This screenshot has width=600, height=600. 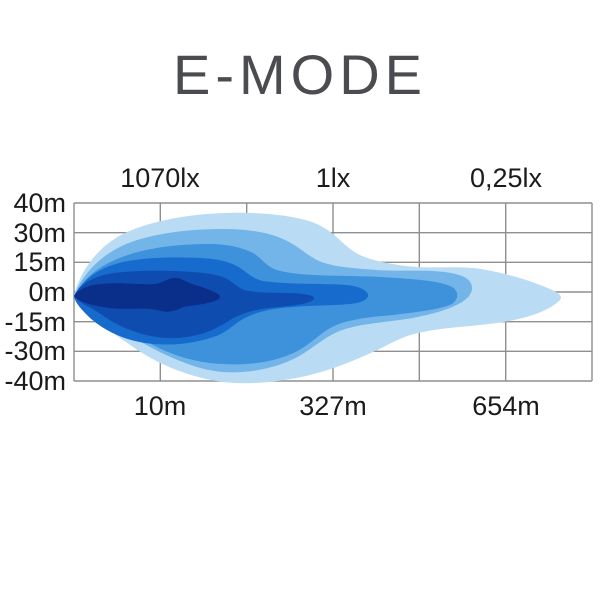 What do you see at coordinates (35, 351) in the screenshot?
I see `y-axis-label-minus30m: -30m` at bounding box center [35, 351].